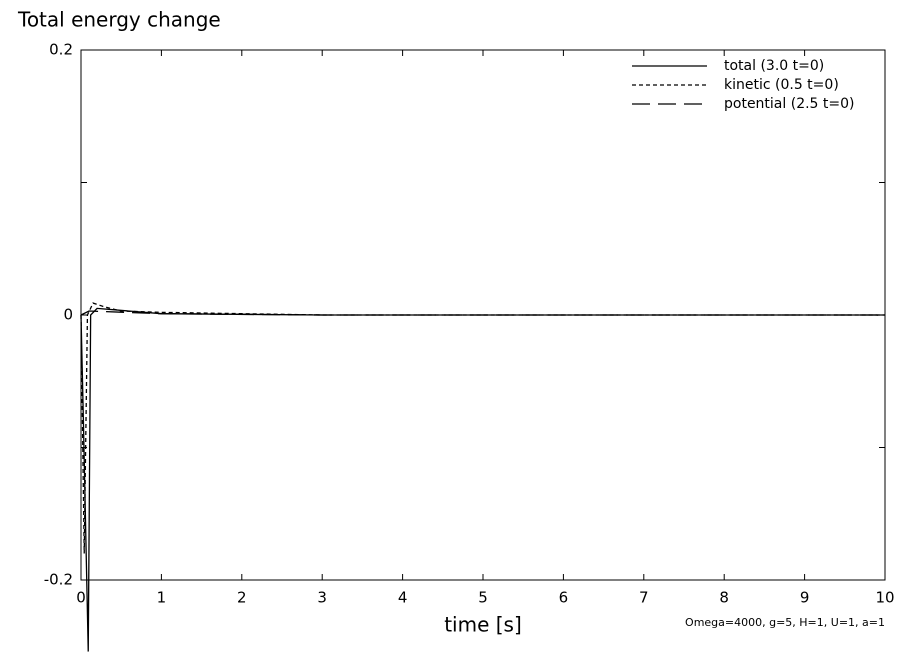 The width and height of the screenshot is (904, 654). What do you see at coordinates (785, 622) in the screenshot?
I see `annotation: Omega=4000, g=5, H=1, U=1, a=1` at bounding box center [785, 622].